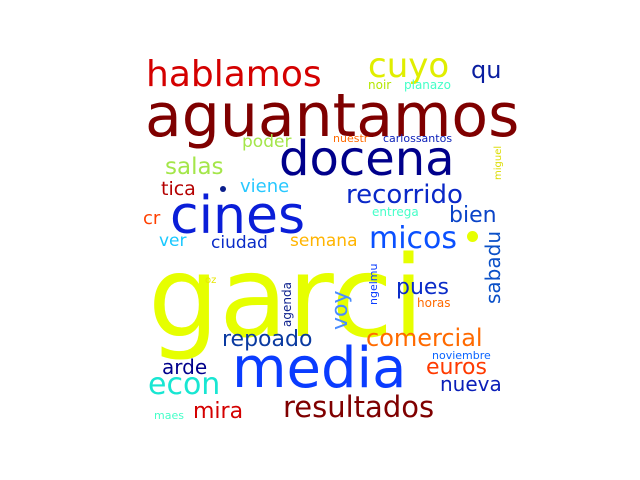 The width and height of the screenshot is (640, 480). What do you see at coordinates (211, 280) in the screenshot?
I see `word-oz: oz` at bounding box center [211, 280].